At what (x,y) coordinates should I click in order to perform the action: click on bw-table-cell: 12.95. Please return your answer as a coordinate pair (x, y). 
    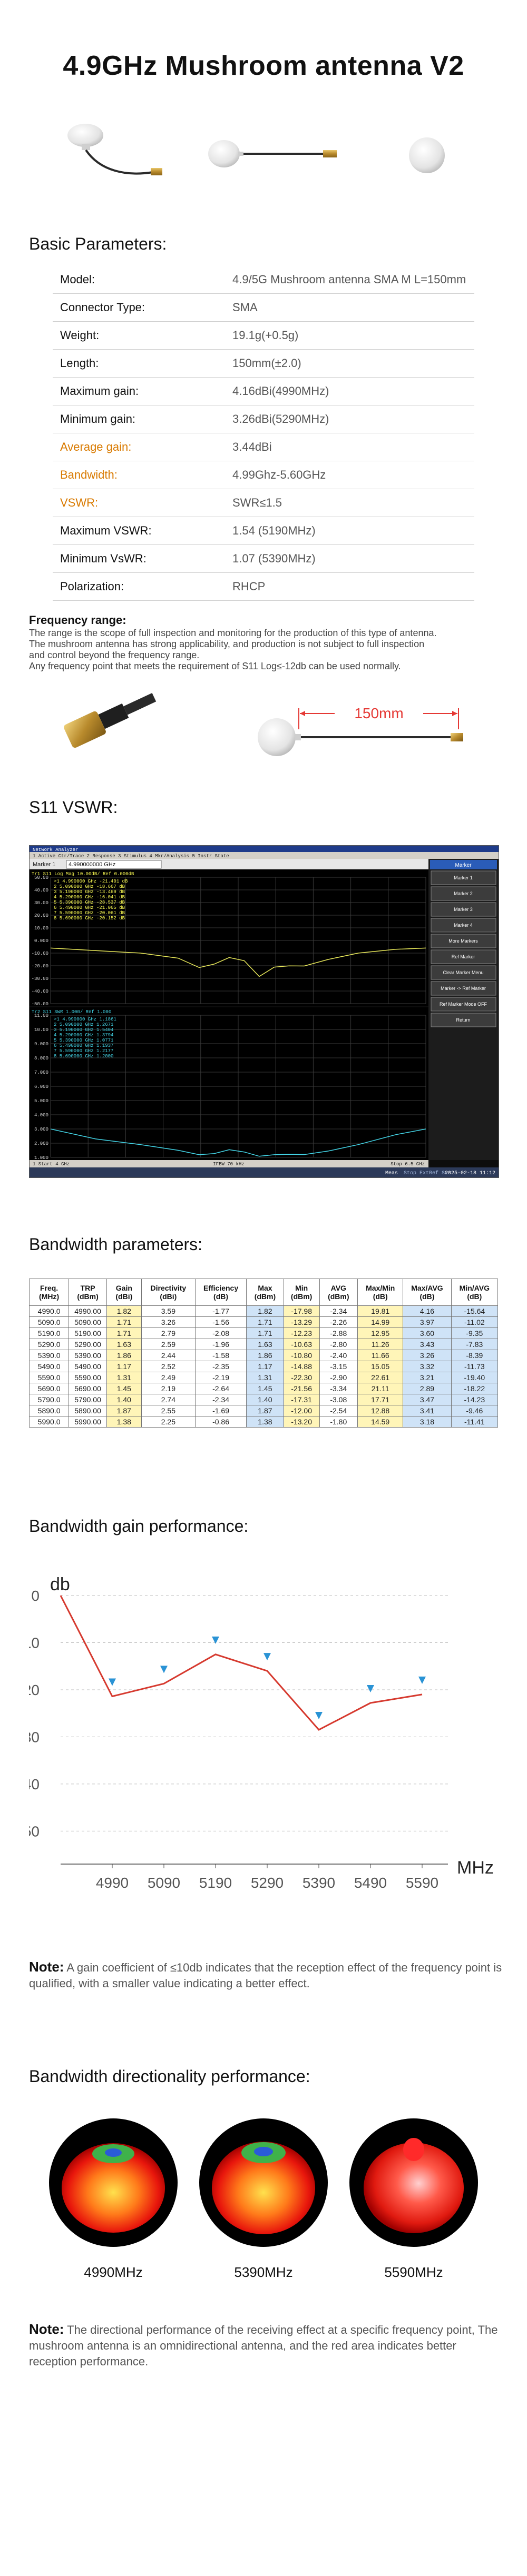
    Looking at the image, I should click on (380, 1333).